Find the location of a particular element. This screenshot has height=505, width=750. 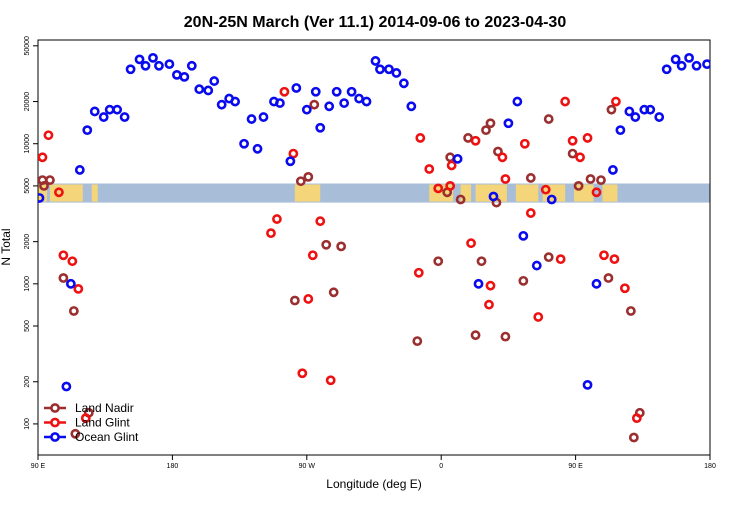

y-tick-label: 20000 is located at coordinates (27, 102).